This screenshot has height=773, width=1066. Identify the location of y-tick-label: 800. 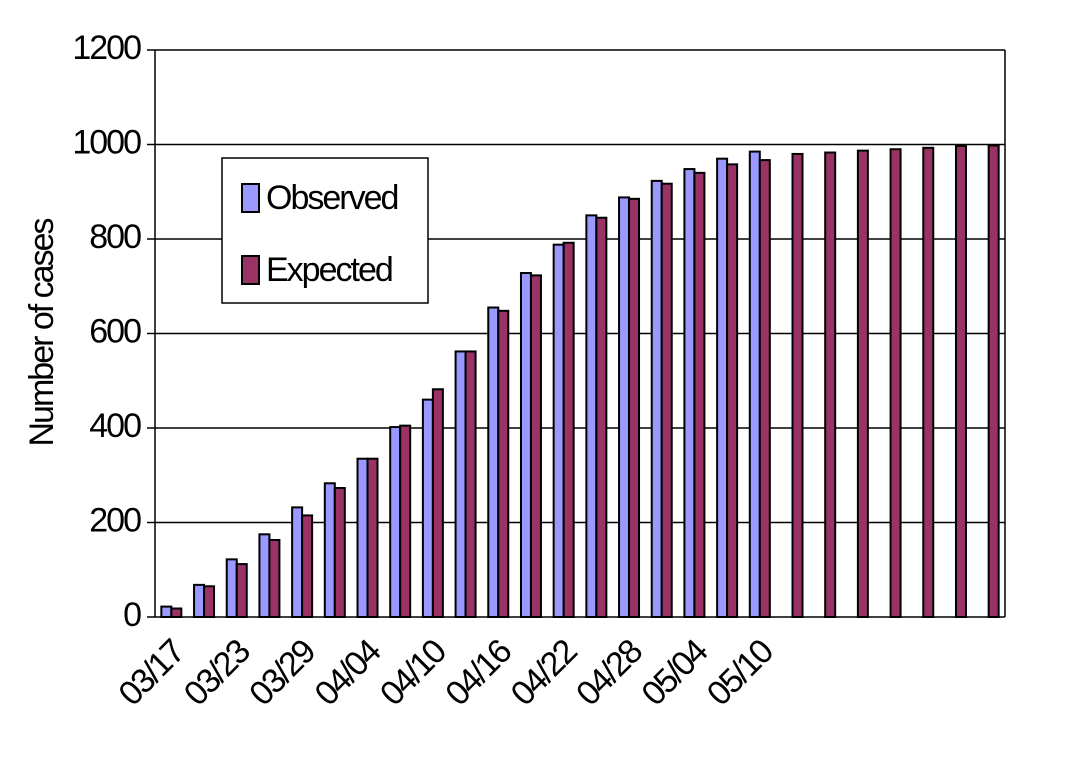
(115, 237).